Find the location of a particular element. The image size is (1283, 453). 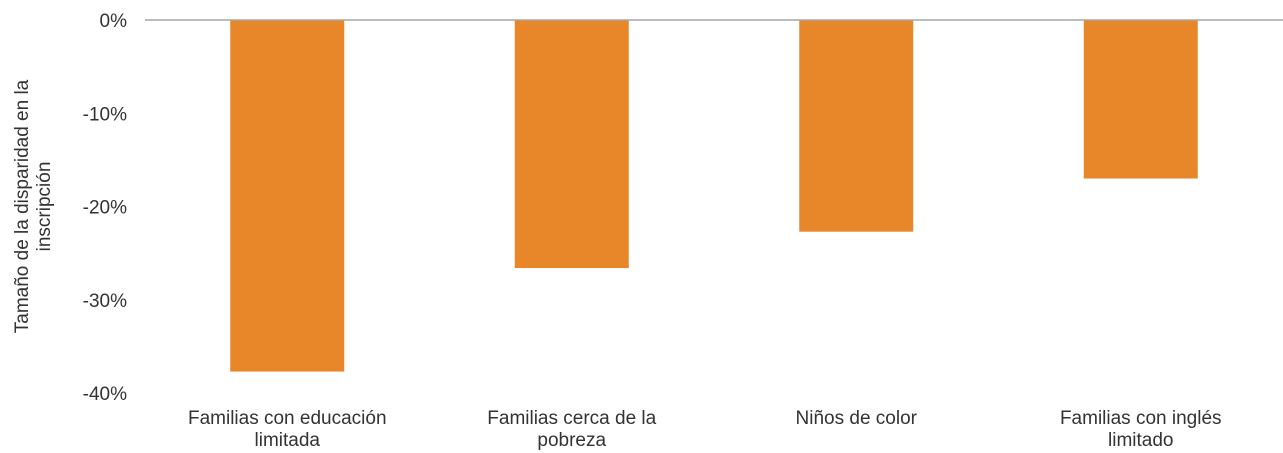

x-category-label-line: Niños de color is located at coordinates (857, 418).